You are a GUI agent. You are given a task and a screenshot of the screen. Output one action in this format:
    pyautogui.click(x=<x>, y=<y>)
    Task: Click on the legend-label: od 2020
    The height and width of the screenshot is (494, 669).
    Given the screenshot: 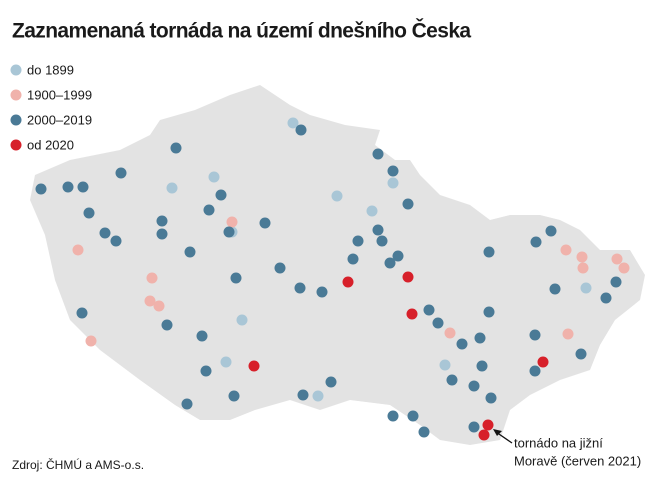 What is the action you would take?
    pyautogui.click(x=50, y=144)
    